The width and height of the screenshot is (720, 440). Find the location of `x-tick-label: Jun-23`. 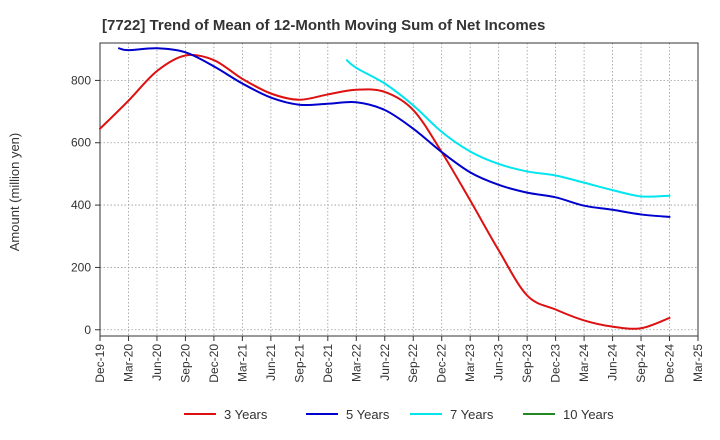

x-tick-label: Jun-23 is located at coordinates (499, 362).